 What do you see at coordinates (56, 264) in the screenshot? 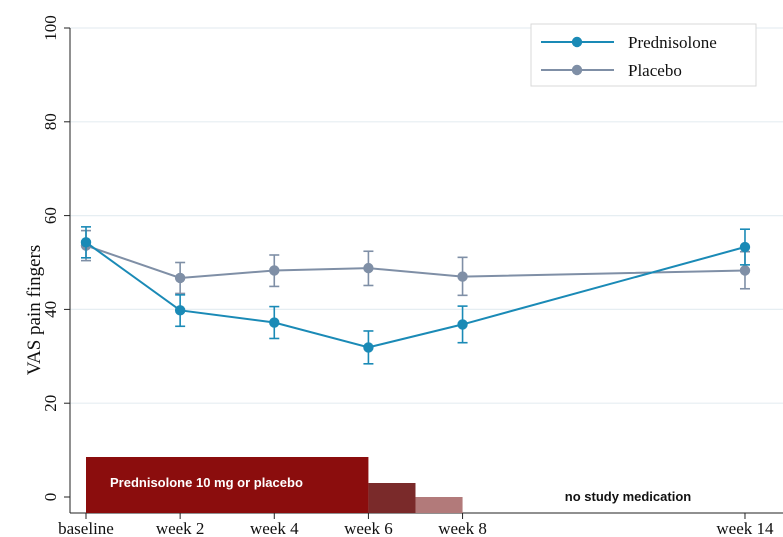
I see `y-axis: 0 20 40 60 80 100` at bounding box center [56, 264].